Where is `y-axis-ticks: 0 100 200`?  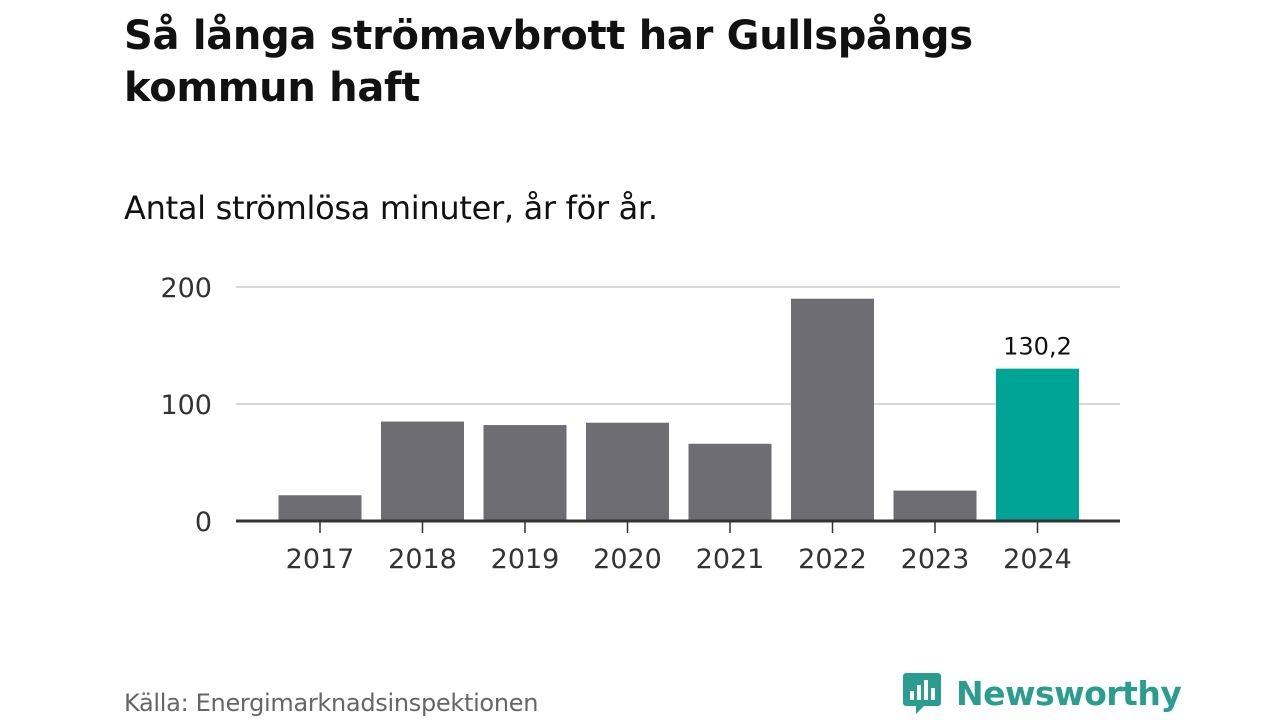 y-axis-ticks: 0 100 200 is located at coordinates (186, 405).